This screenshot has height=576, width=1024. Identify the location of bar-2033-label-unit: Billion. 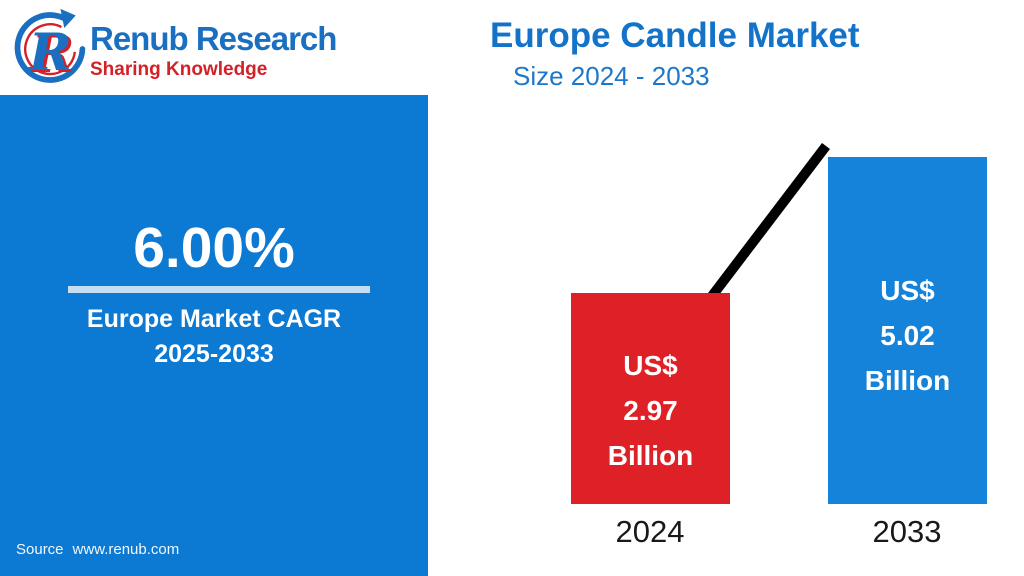
(907, 380).